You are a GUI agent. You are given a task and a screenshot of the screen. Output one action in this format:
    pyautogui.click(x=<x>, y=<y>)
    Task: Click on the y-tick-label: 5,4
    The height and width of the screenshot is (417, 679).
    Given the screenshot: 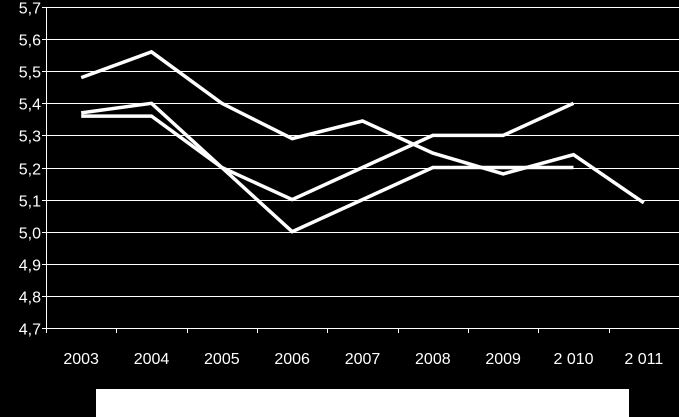 What is the action you would take?
    pyautogui.click(x=30, y=105)
    